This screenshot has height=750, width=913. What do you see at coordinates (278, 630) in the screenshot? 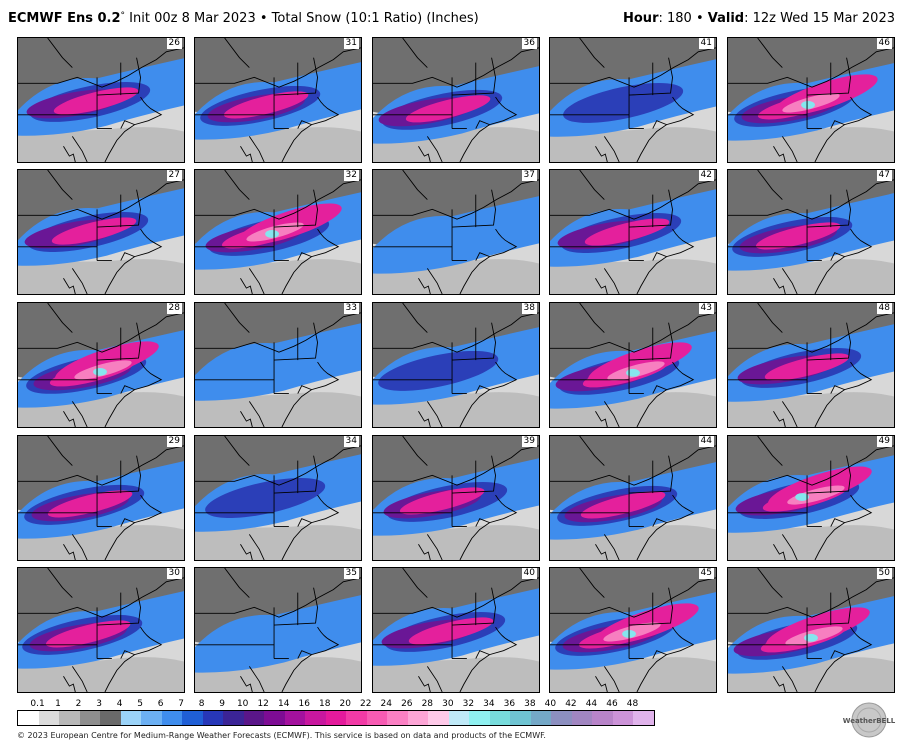
I see `ensemble-member-panel: 35` at bounding box center [278, 630].